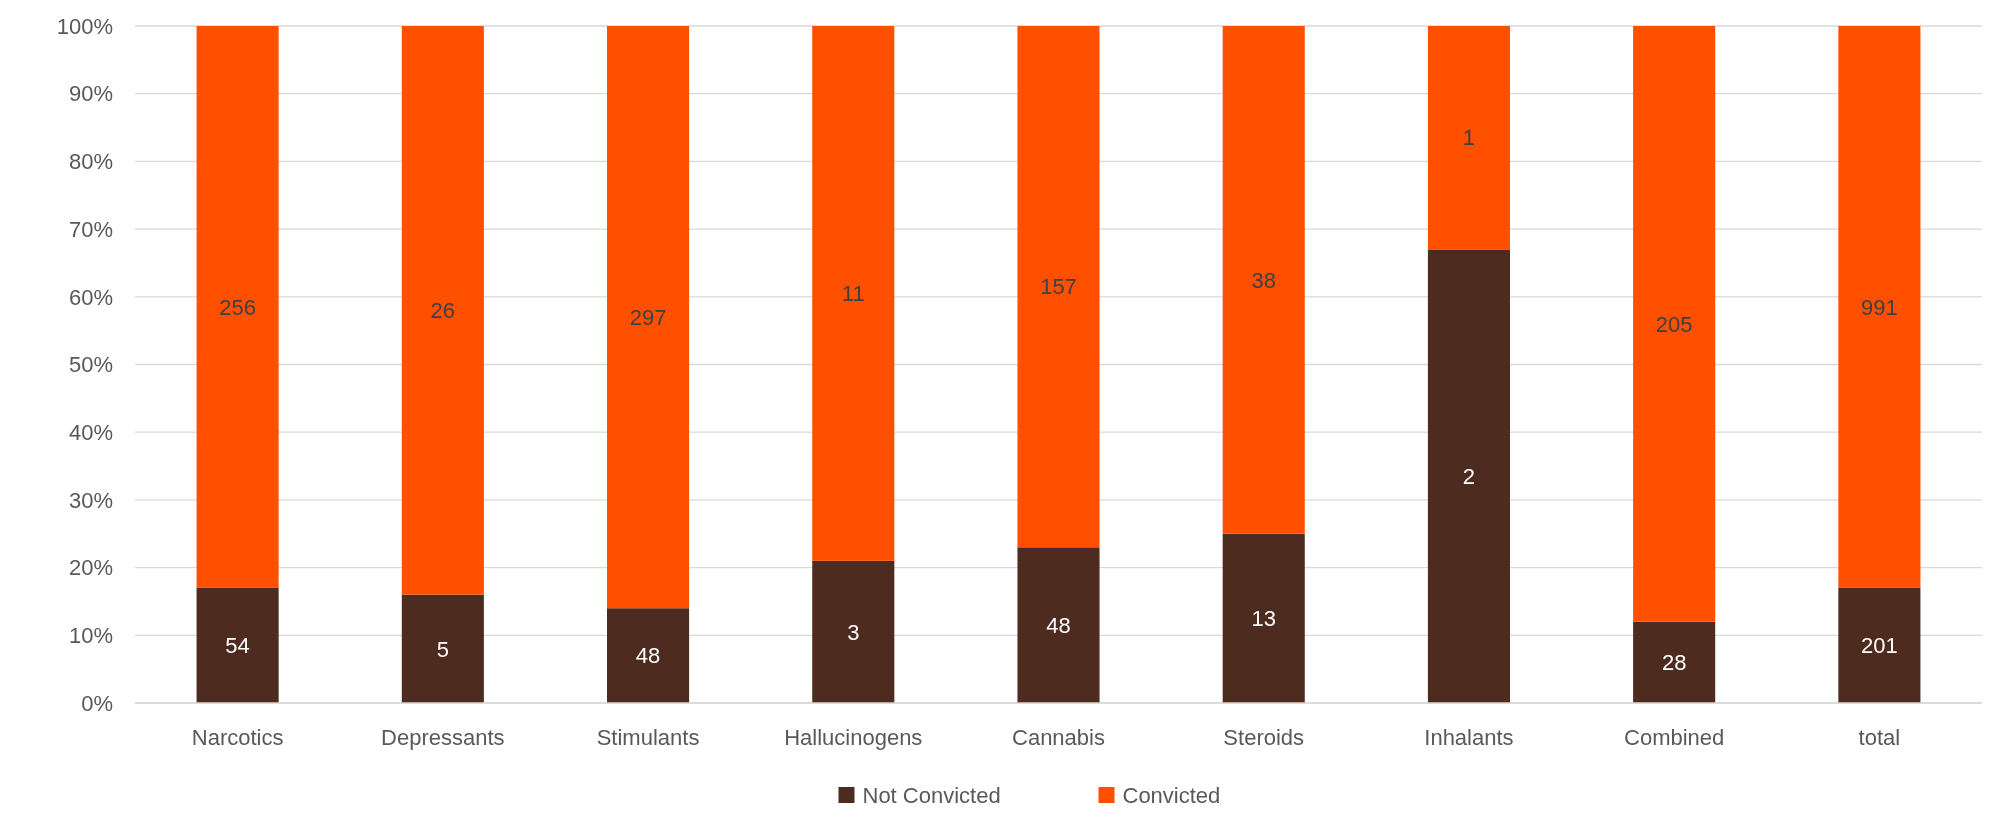 This screenshot has height=829, width=2010. I want to click on y-tick-label: 90%, so click(90, 94).